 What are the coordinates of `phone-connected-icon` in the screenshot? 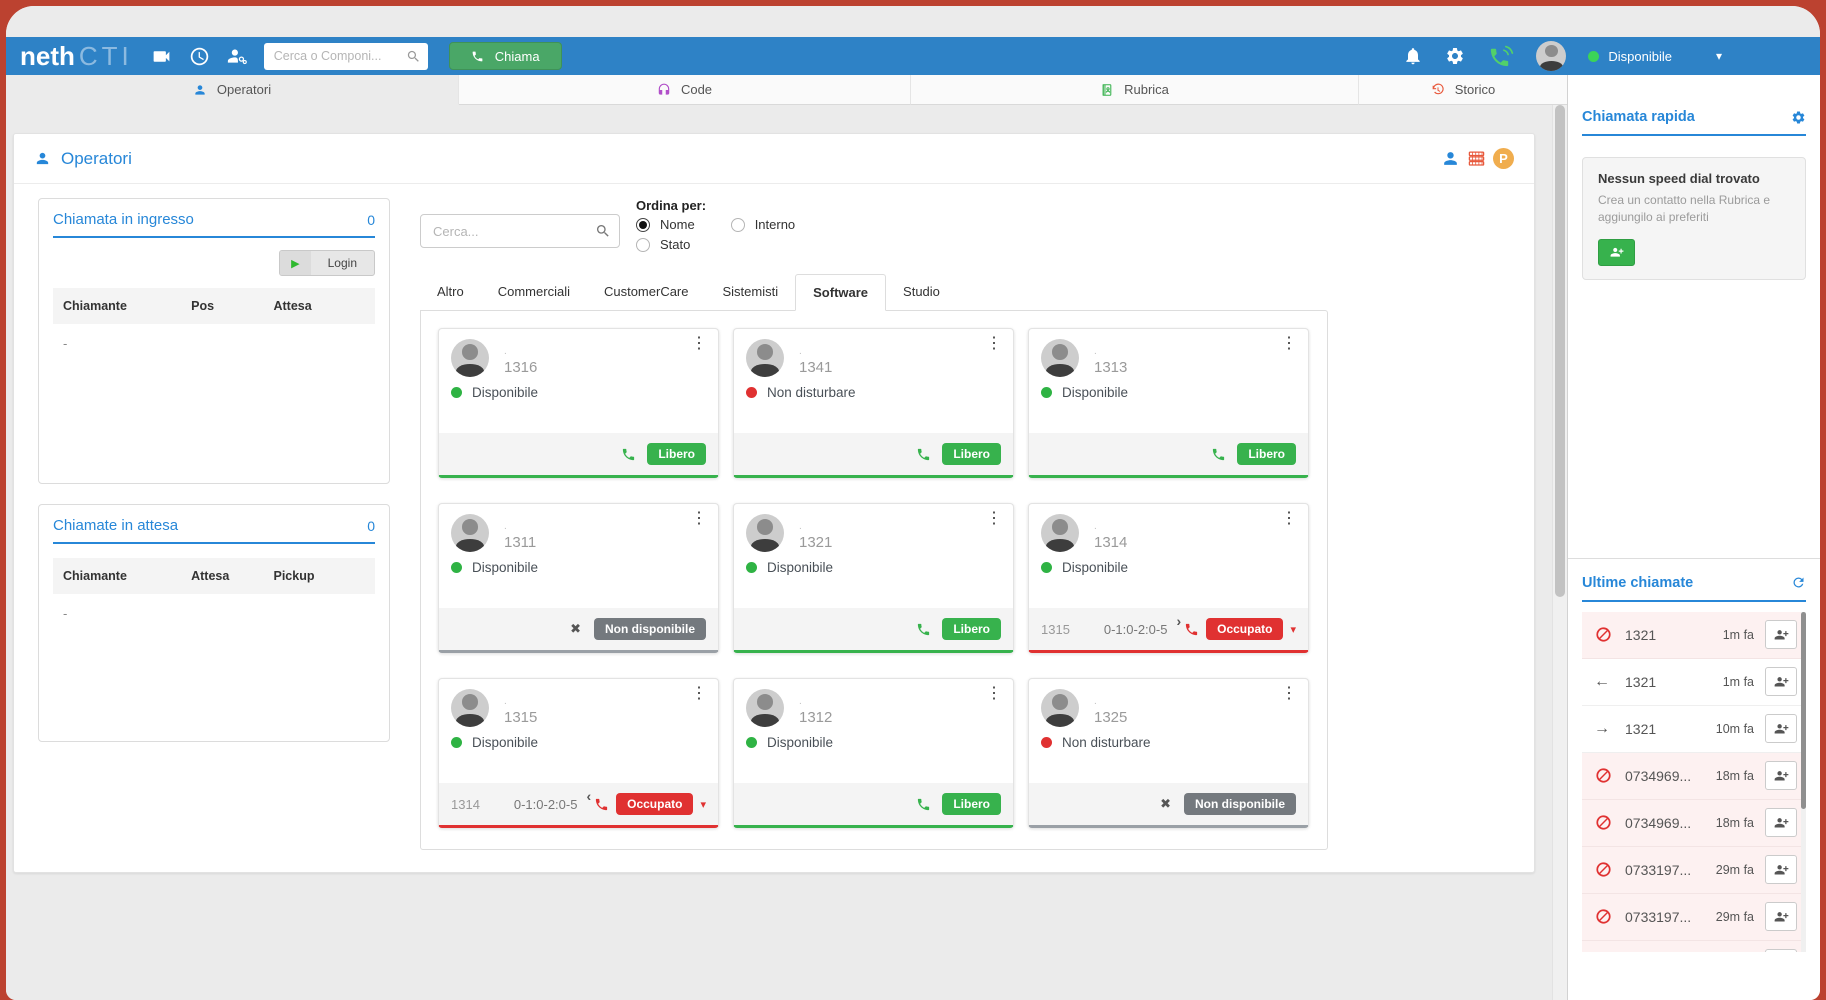 It's located at (1500, 56).